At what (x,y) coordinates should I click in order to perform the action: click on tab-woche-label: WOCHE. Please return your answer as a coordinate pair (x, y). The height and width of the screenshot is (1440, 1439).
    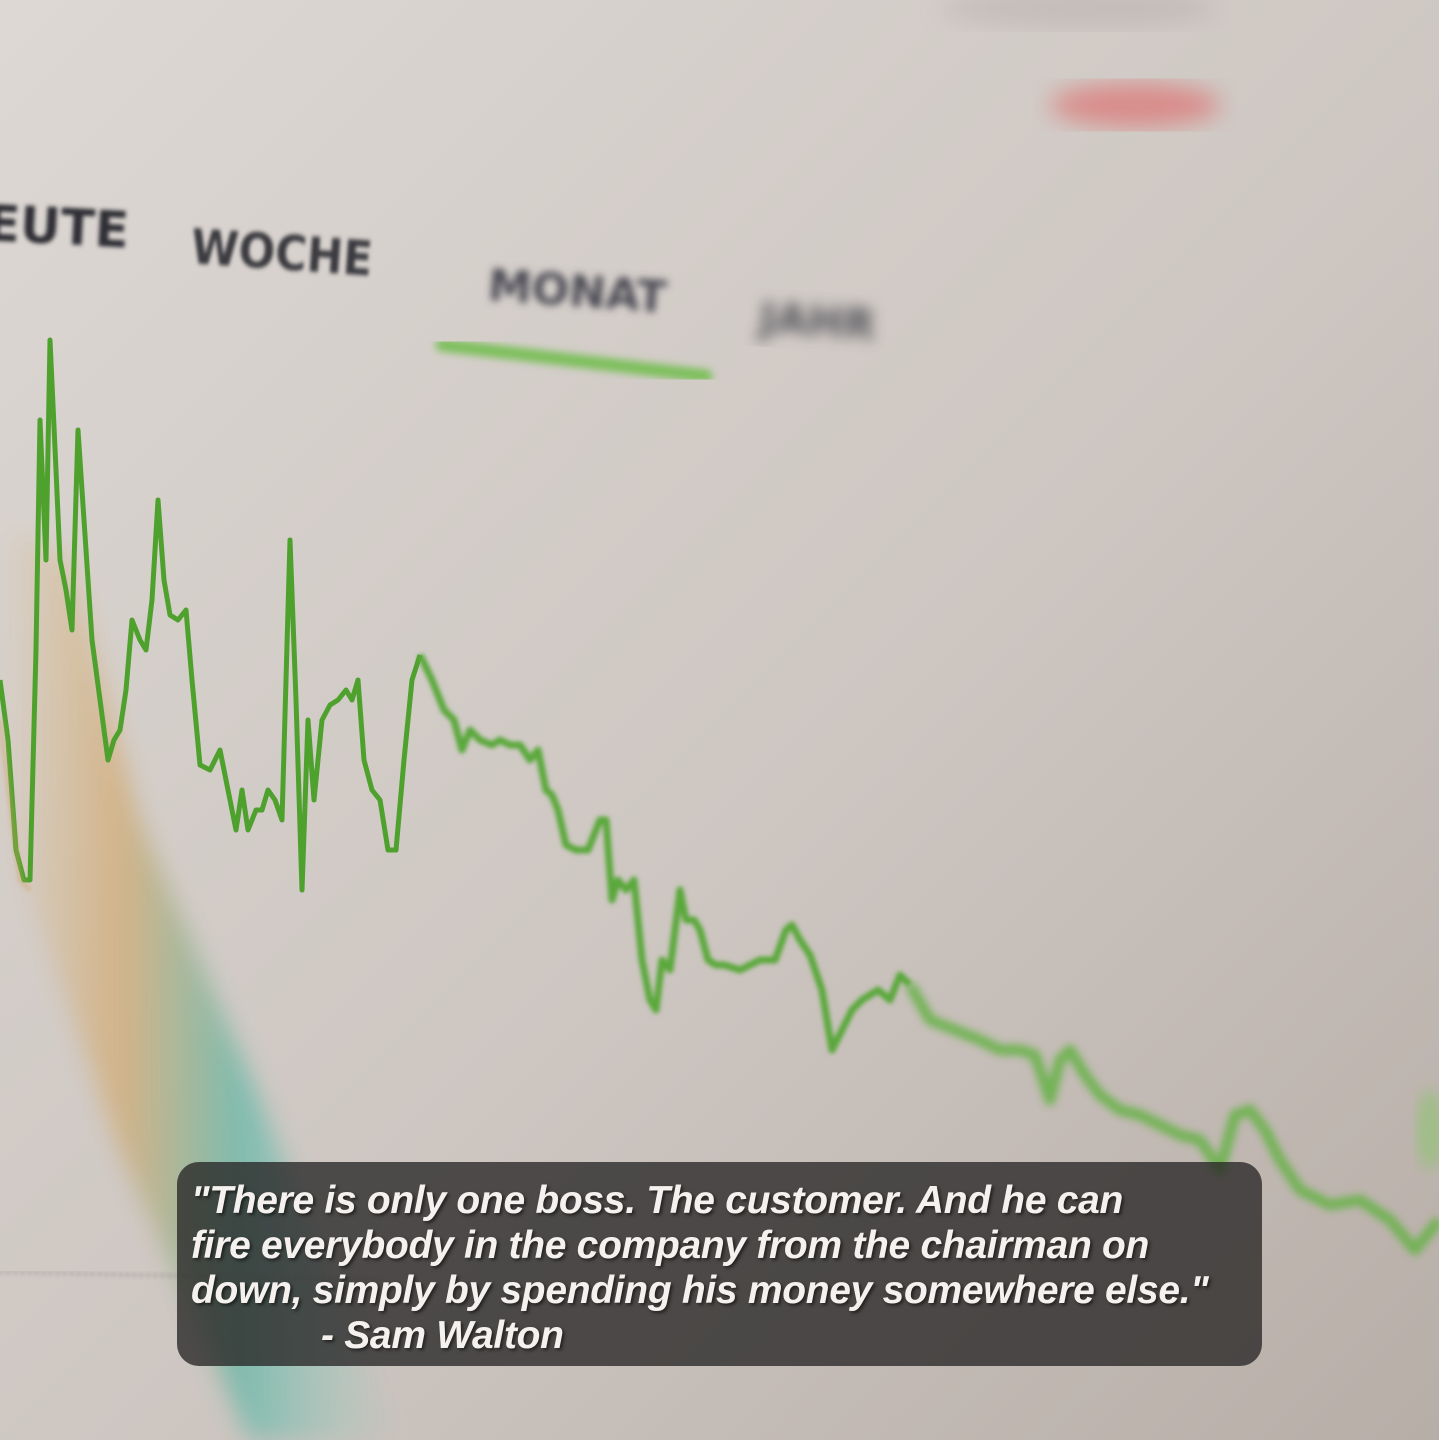
    Looking at the image, I should click on (281, 253).